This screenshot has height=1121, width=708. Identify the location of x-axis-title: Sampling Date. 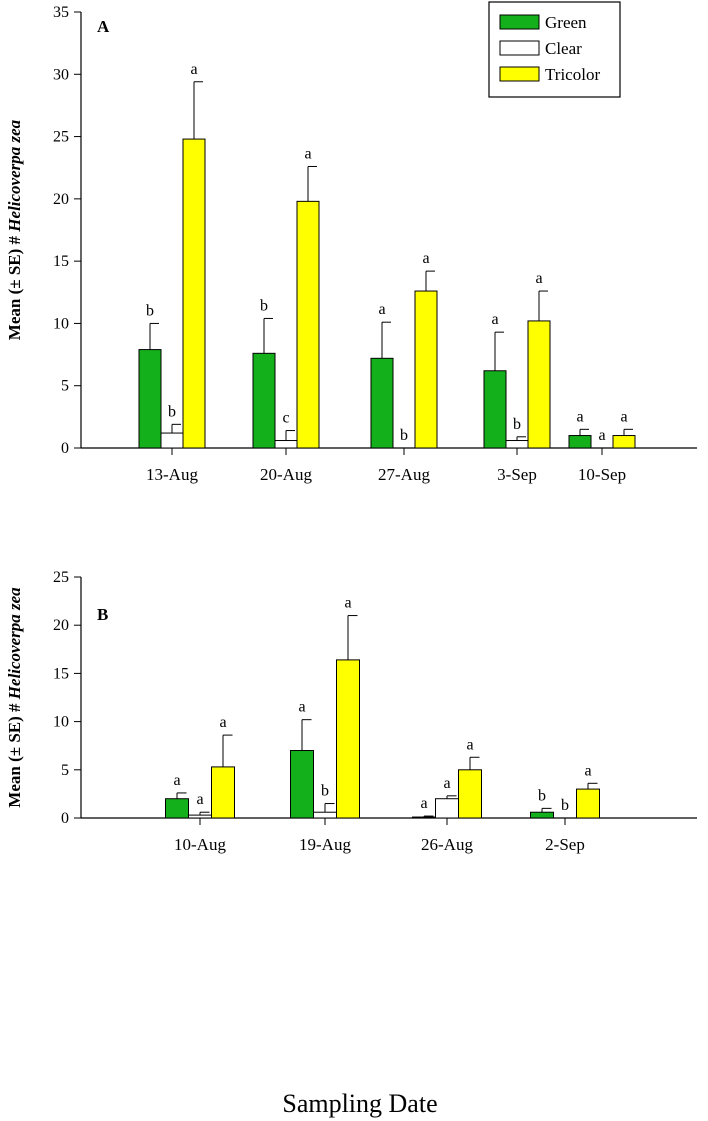
(359, 1103).